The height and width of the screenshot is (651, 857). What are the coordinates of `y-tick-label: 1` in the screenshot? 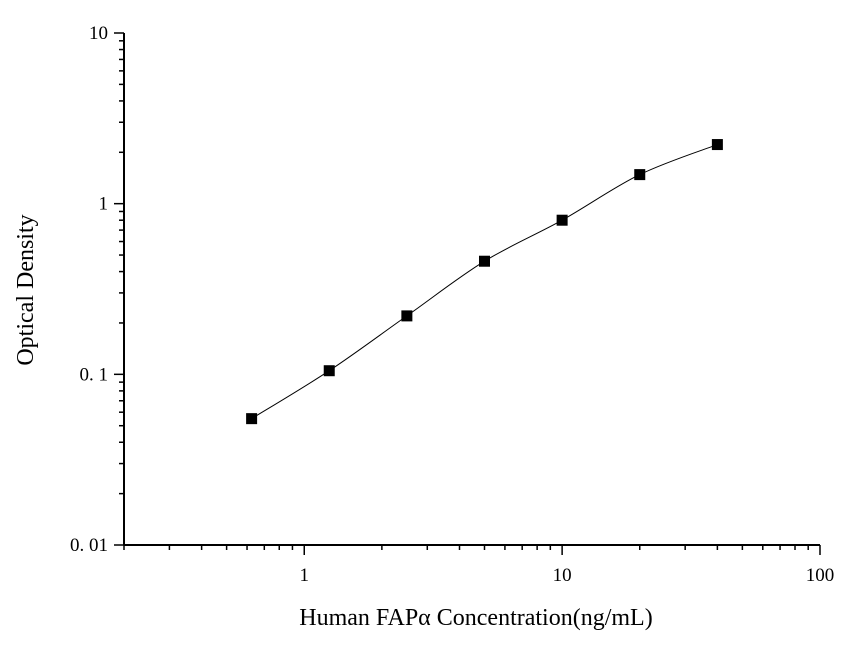 It's located at (104, 204).